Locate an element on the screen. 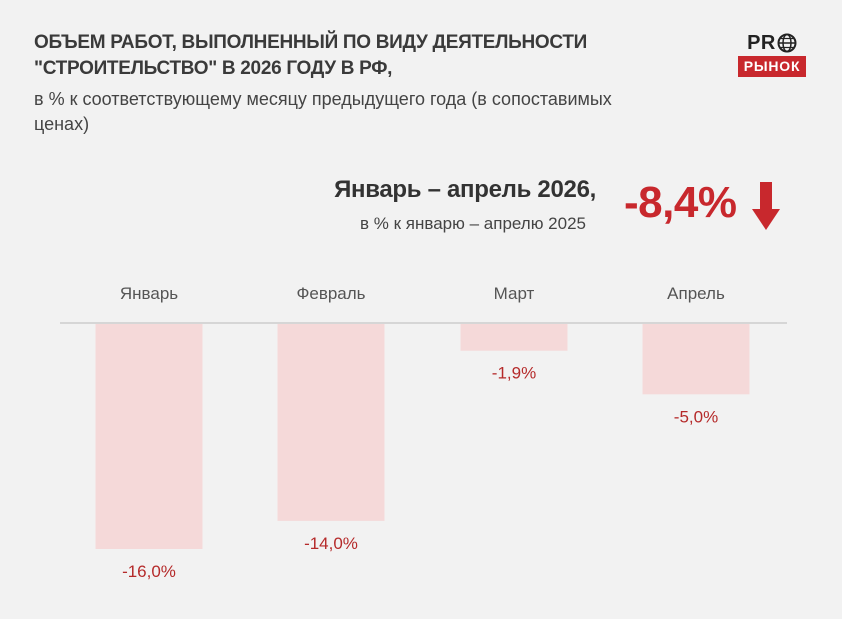 The width and height of the screenshot is (842, 619). logo-top: PR is located at coordinates (772, 43).